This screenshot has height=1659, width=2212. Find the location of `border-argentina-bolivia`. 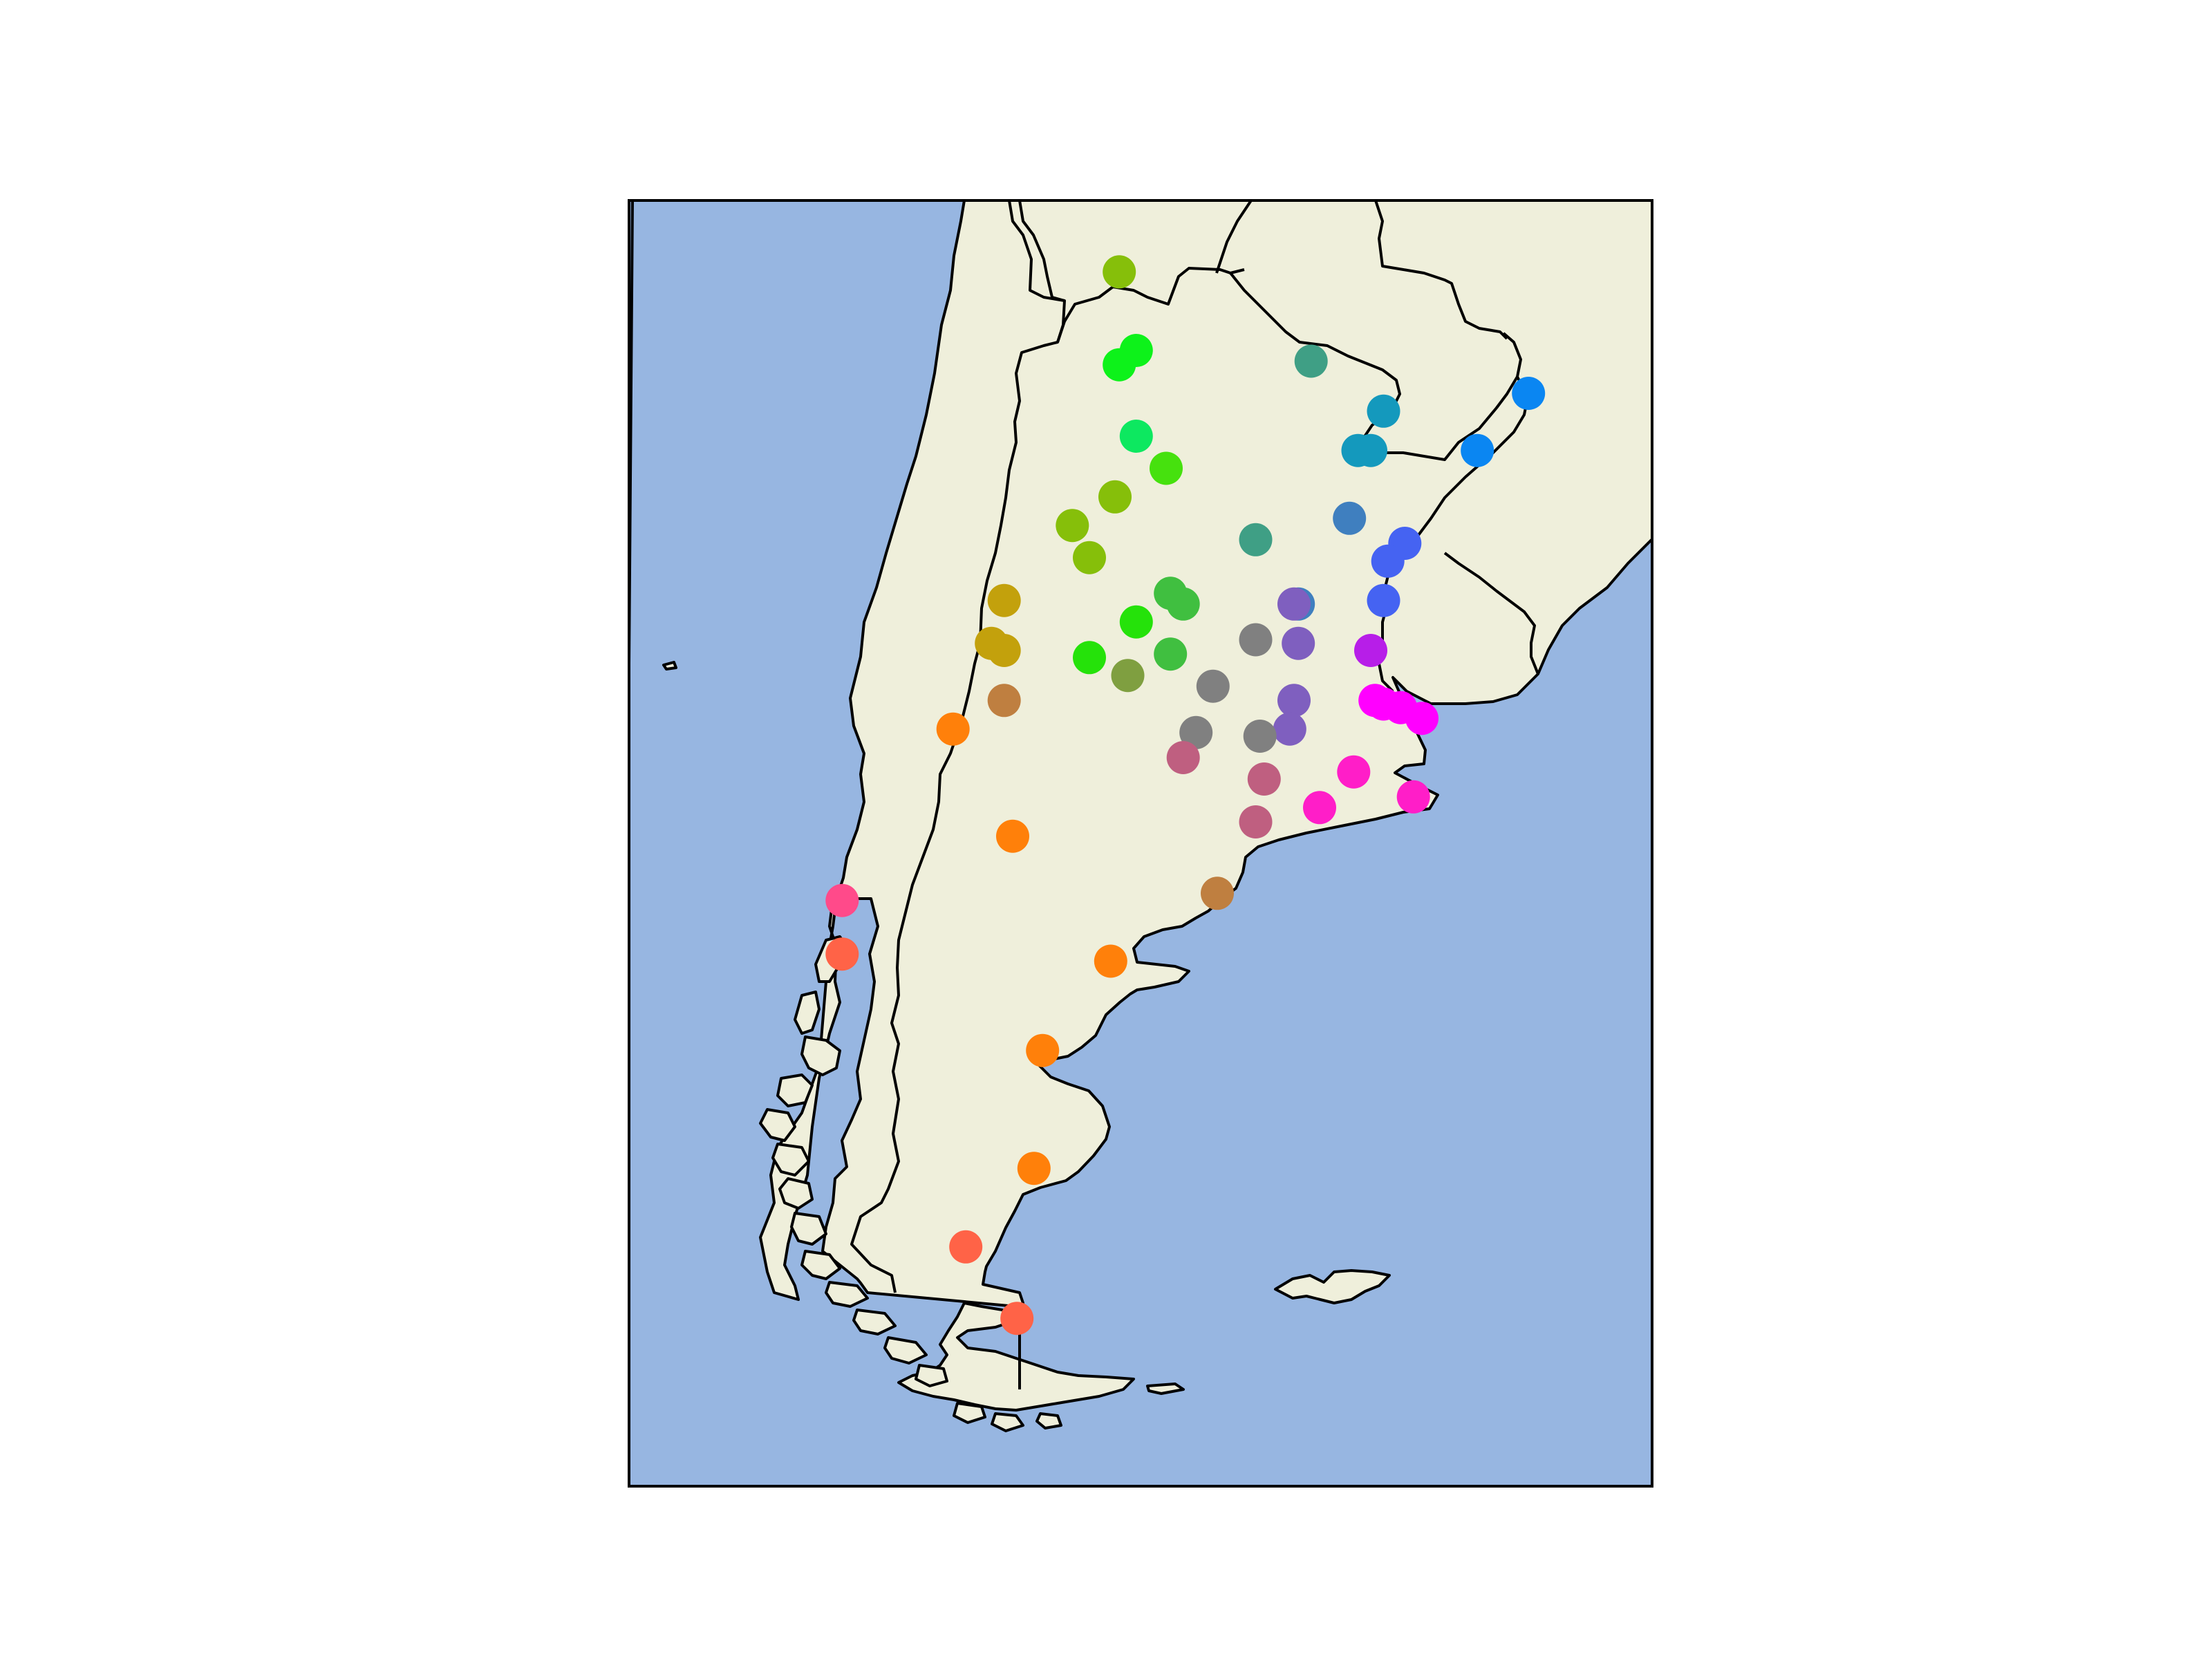

border-argentina-bolivia is located at coordinates (1150, 305).